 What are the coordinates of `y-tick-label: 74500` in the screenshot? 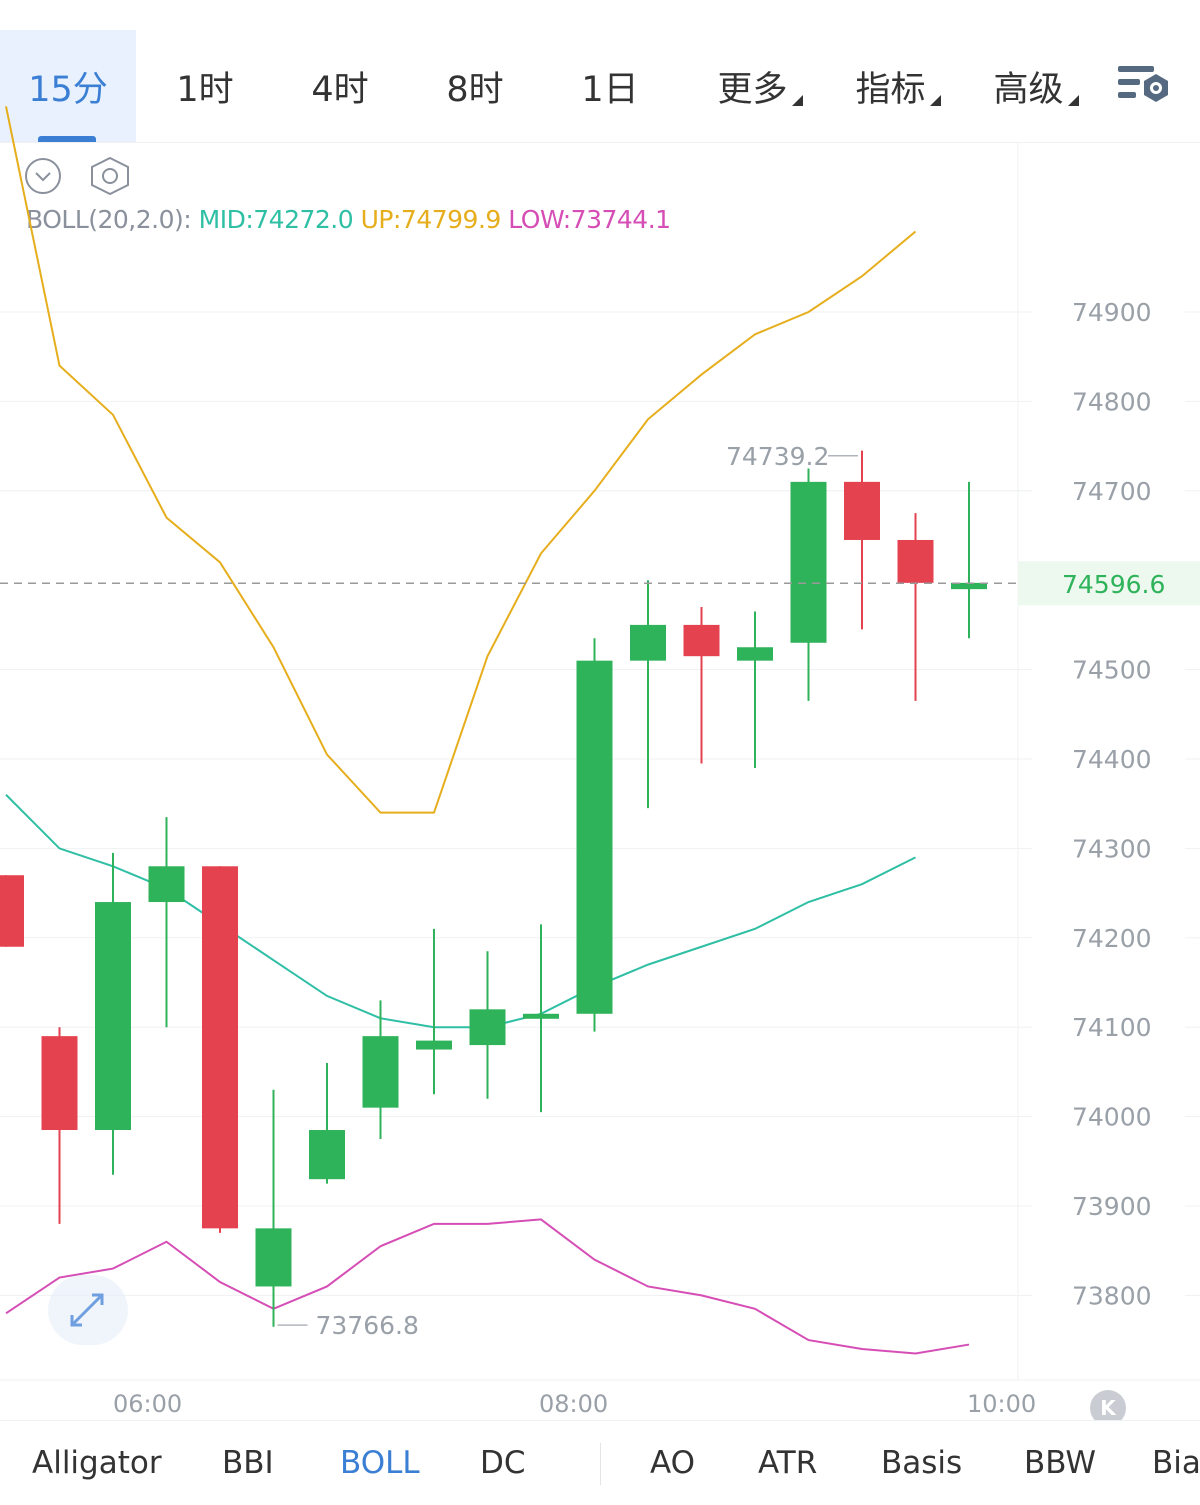 It's located at (1112, 670).